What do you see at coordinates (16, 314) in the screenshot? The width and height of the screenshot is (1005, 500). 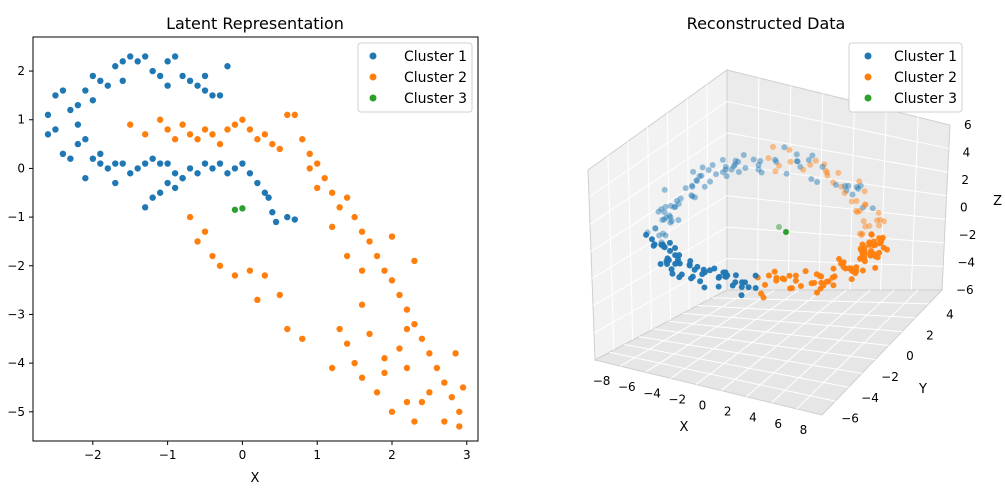 I see `left-y-tick-label: −3` at bounding box center [16, 314].